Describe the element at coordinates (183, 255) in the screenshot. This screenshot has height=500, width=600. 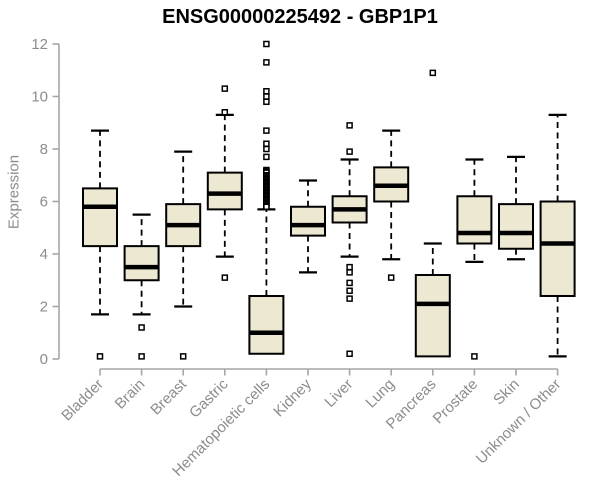
I see `box-breast` at that location.